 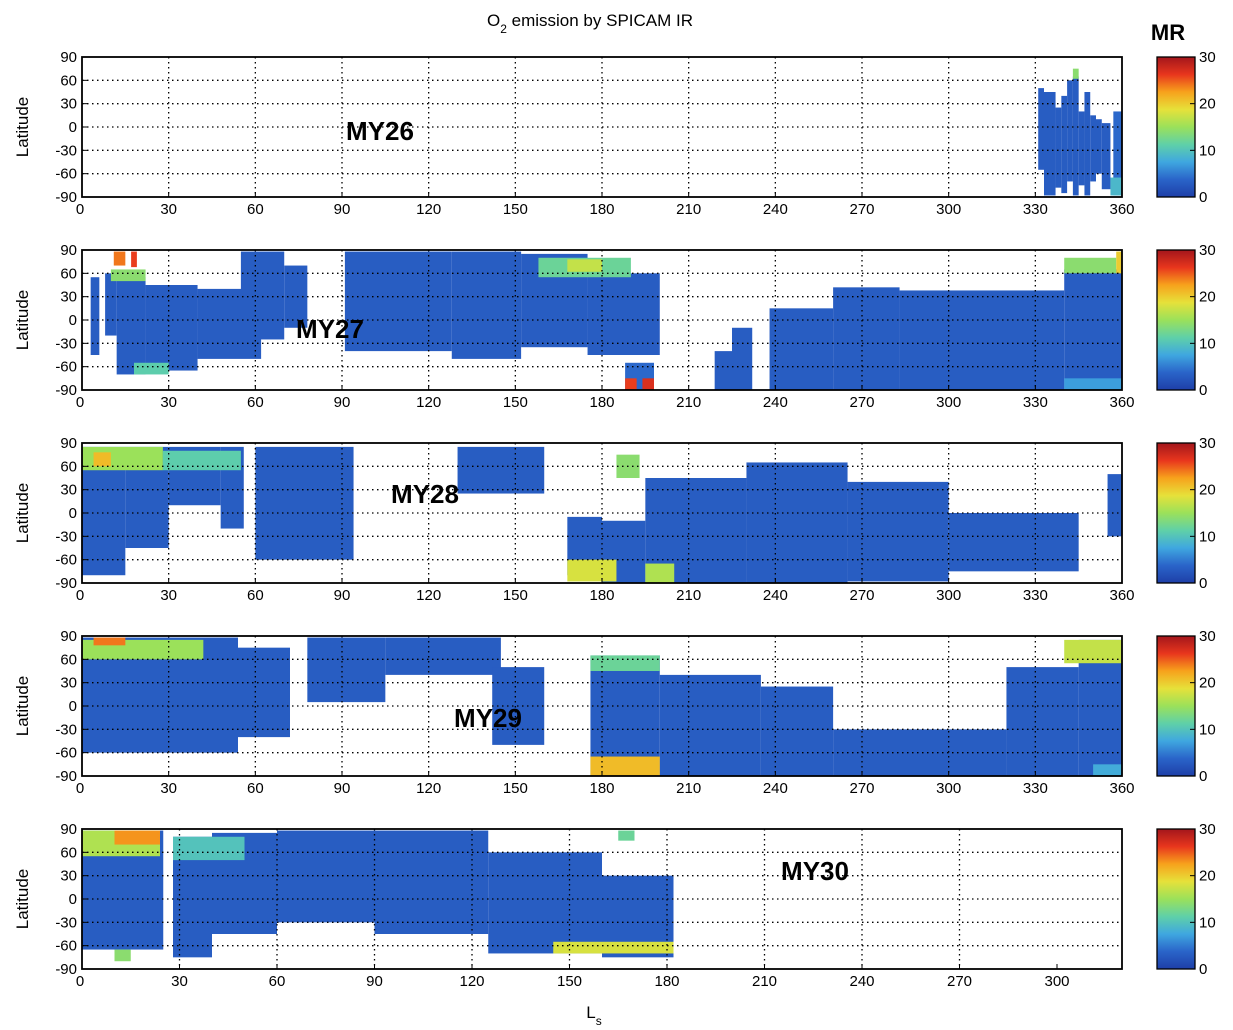 What do you see at coordinates (1035, 788) in the screenshot?
I see `x-tick-label: 330` at bounding box center [1035, 788].